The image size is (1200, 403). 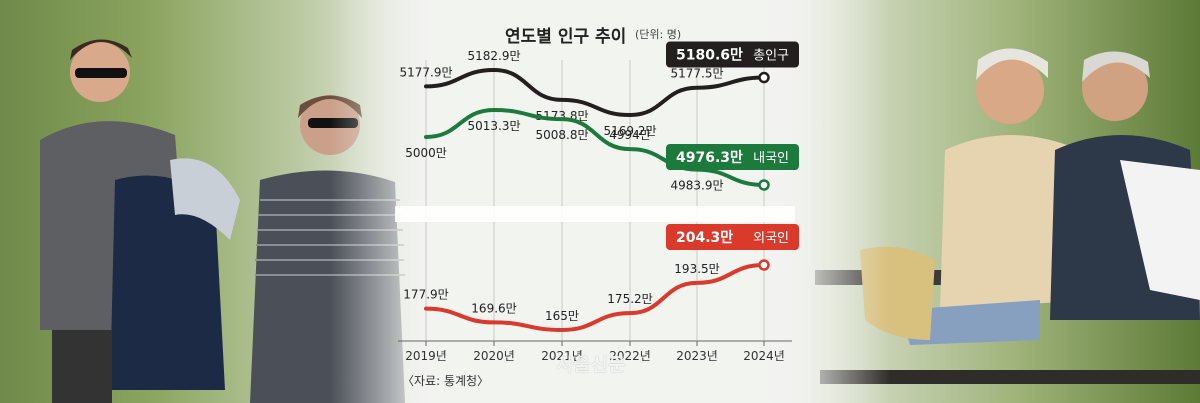 I want to click on unit-label: (단위: 명), so click(x=658, y=34).